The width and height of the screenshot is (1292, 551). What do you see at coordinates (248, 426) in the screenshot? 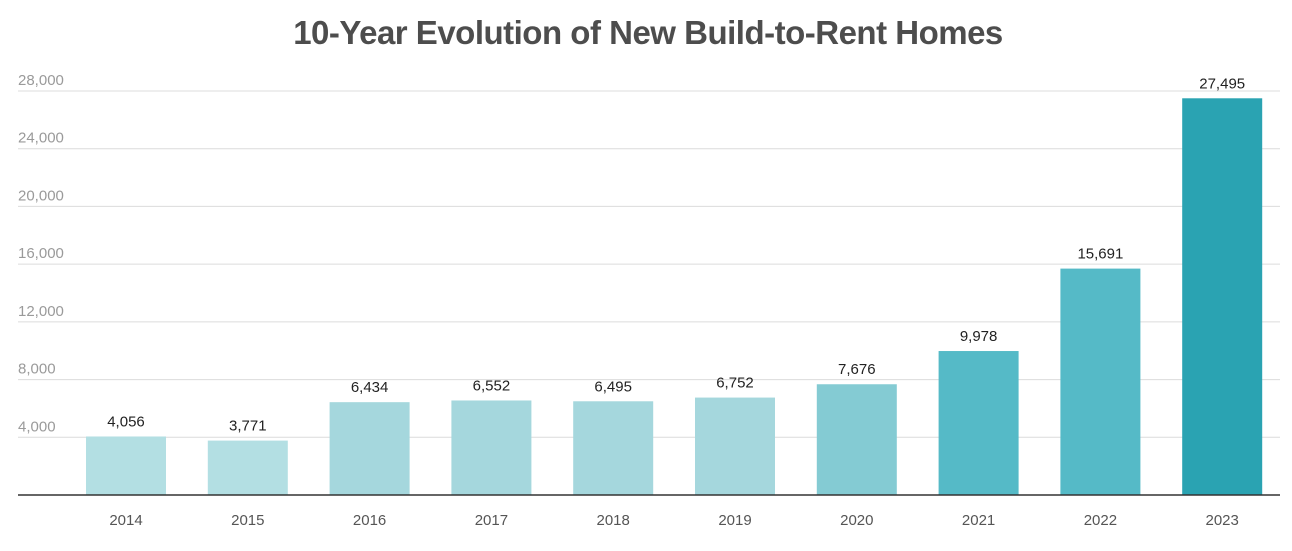
I see `data-label: 3,771` at bounding box center [248, 426].